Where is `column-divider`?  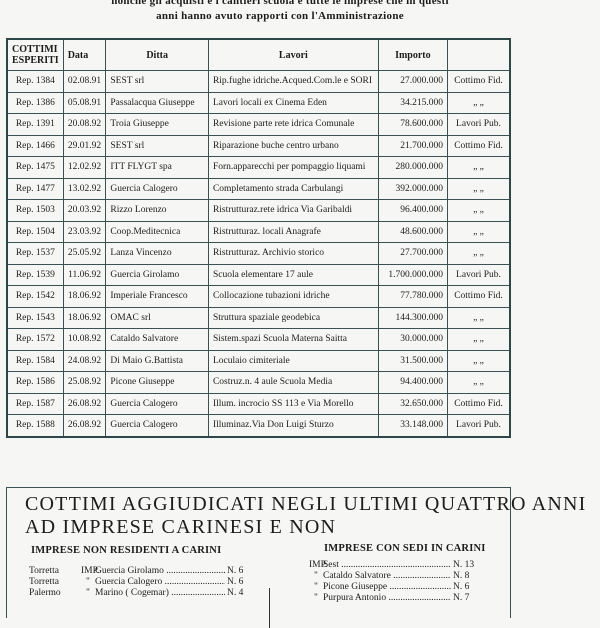 column-divider is located at coordinates (269, 608).